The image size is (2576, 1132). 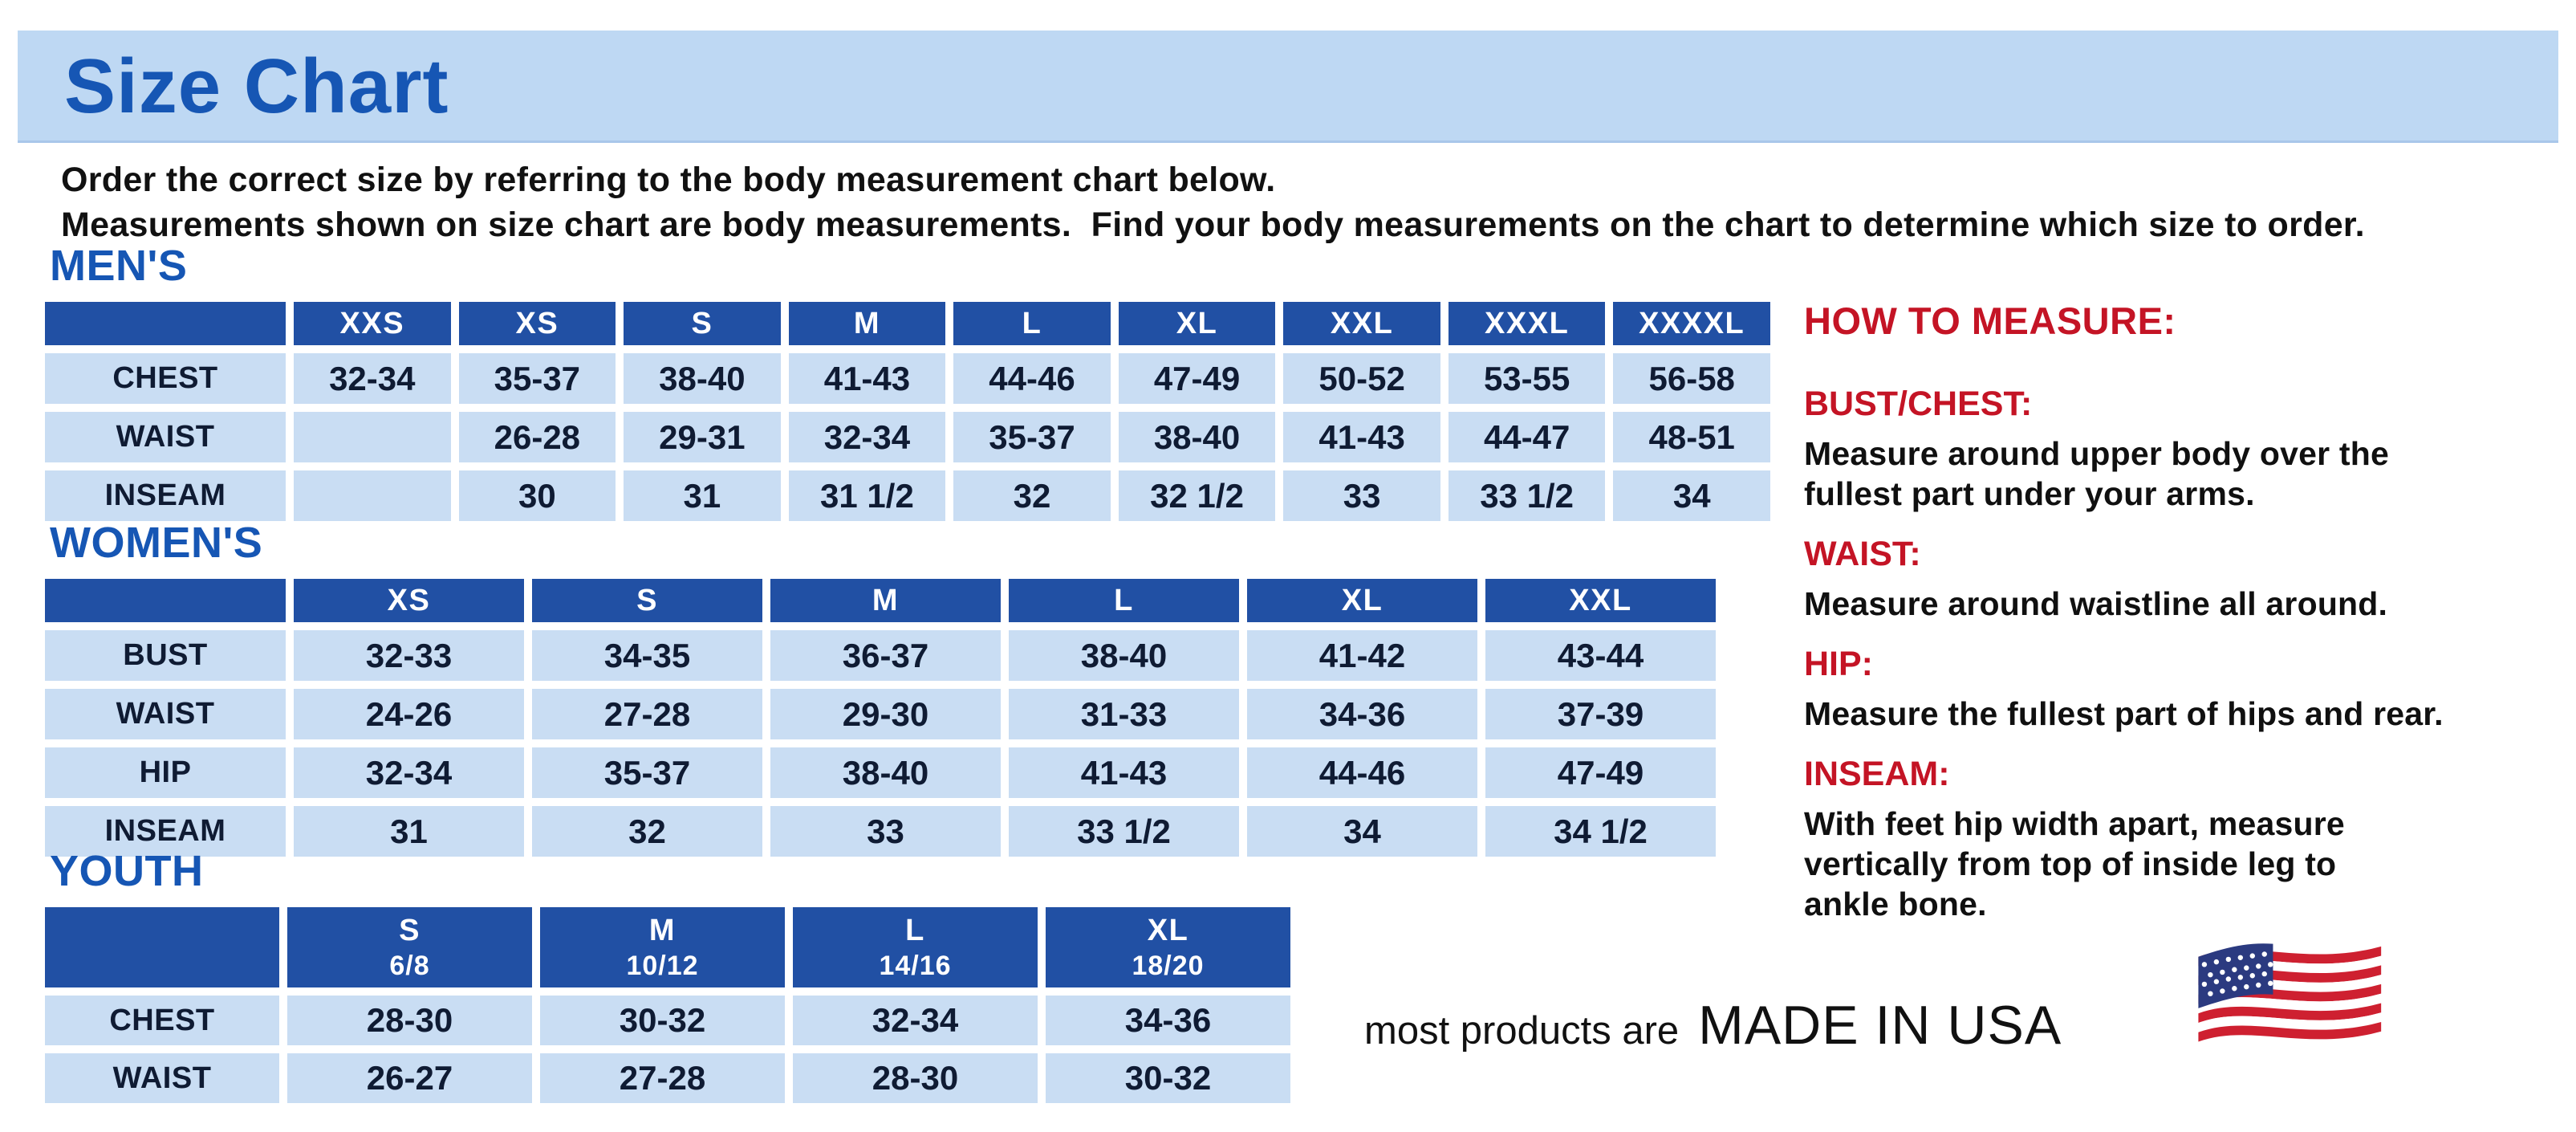 What do you see at coordinates (372, 324) in the screenshot?
I see `column-header-xxs: XXS` at bounding box center [372, 324].